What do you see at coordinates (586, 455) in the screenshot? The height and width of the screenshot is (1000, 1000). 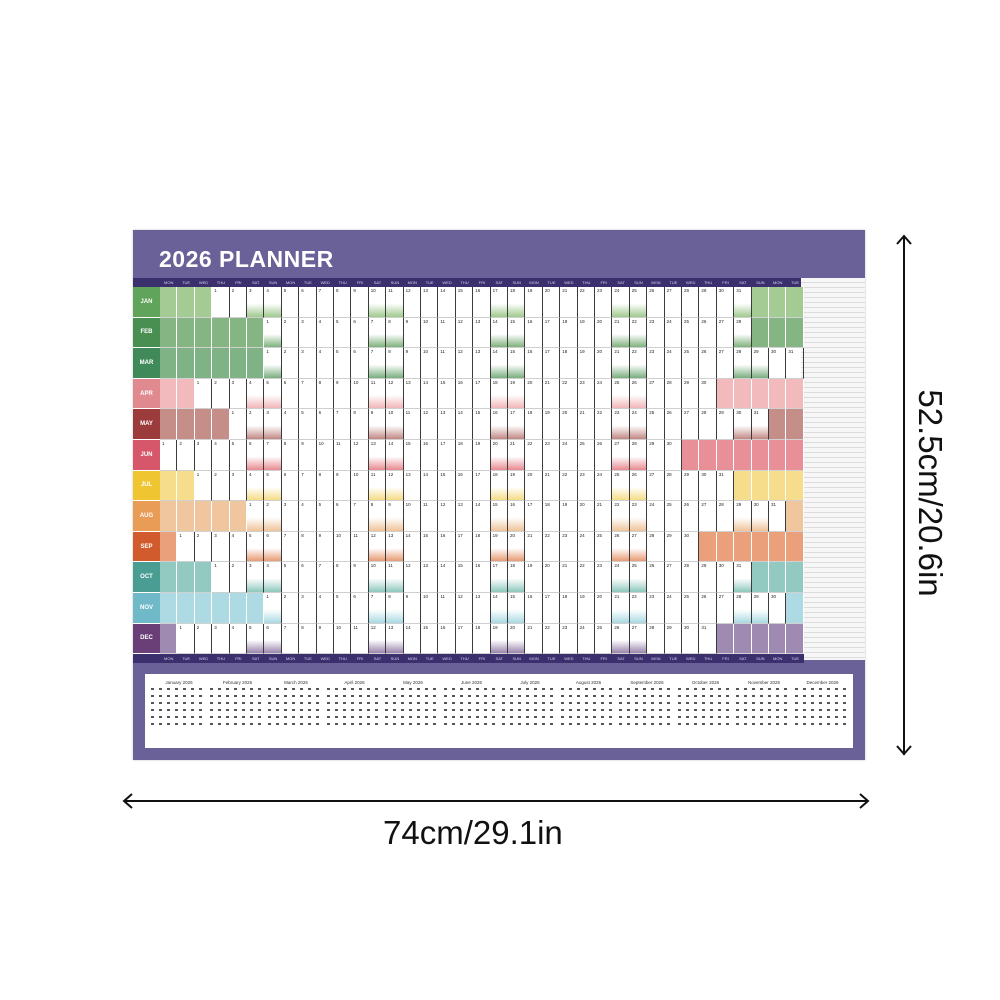 I see `day-cell: 25` at bounding box center [586, 455].